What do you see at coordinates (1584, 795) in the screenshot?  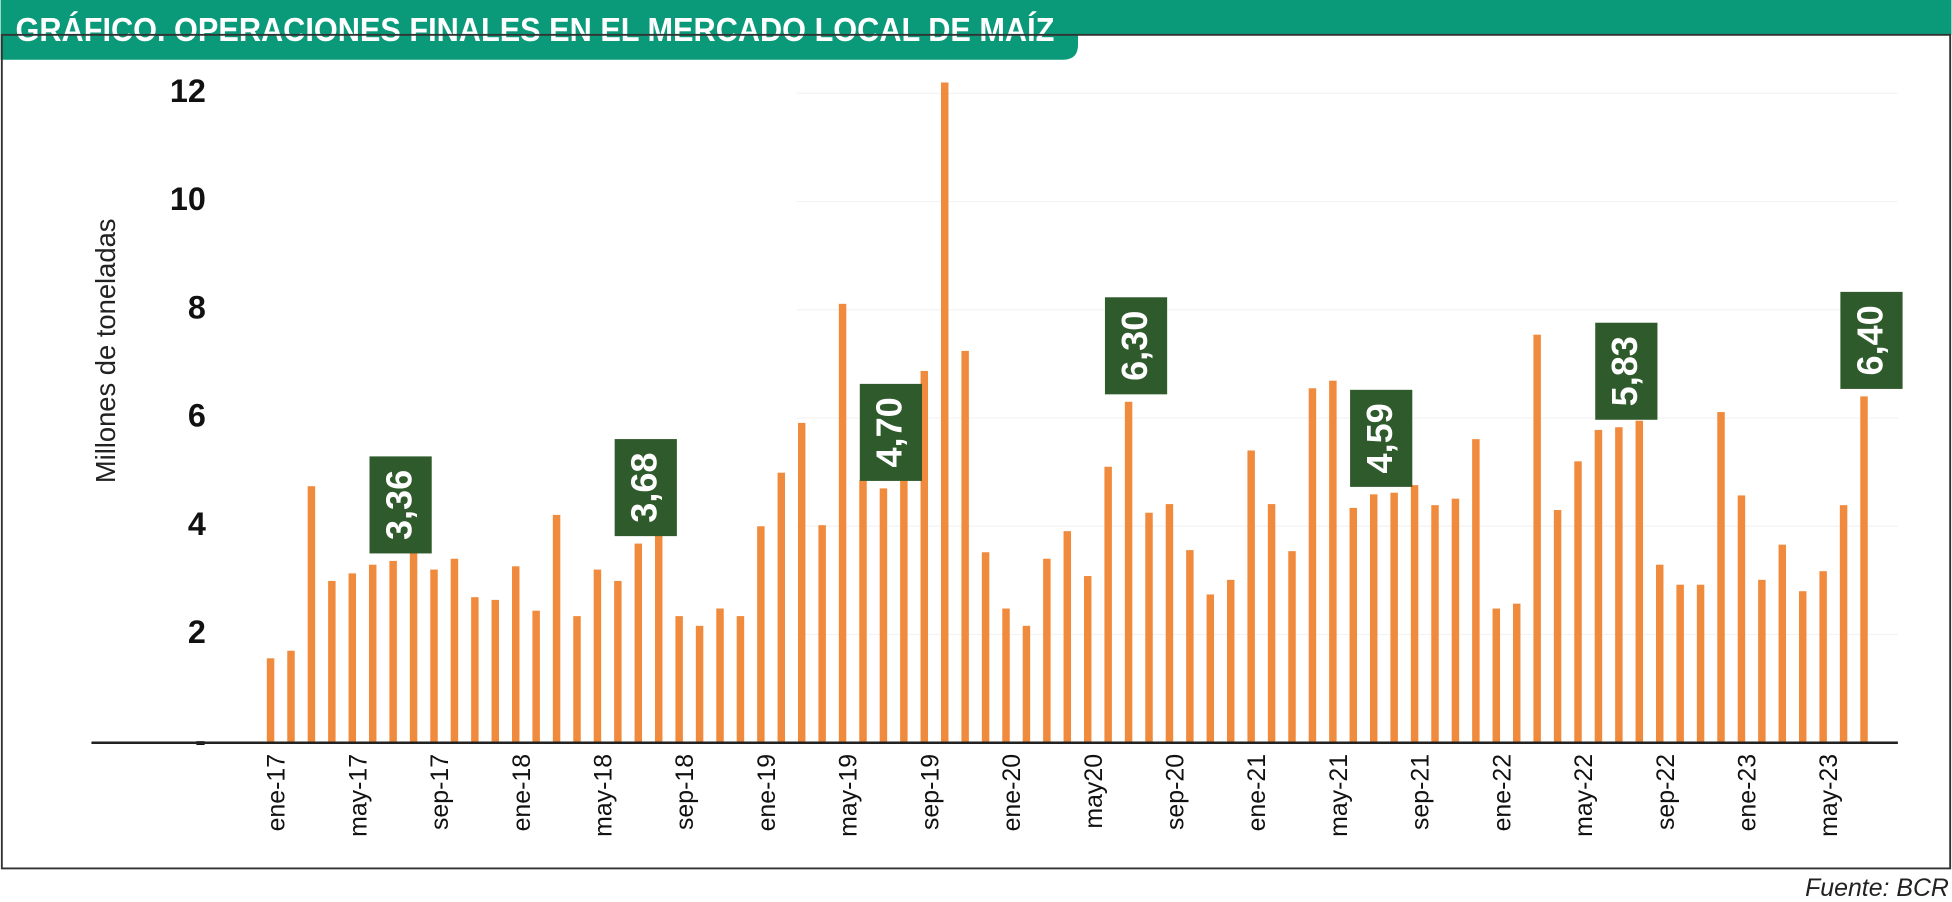 I see `x-tick-label: may-22` at bounding box center [1584, 795].